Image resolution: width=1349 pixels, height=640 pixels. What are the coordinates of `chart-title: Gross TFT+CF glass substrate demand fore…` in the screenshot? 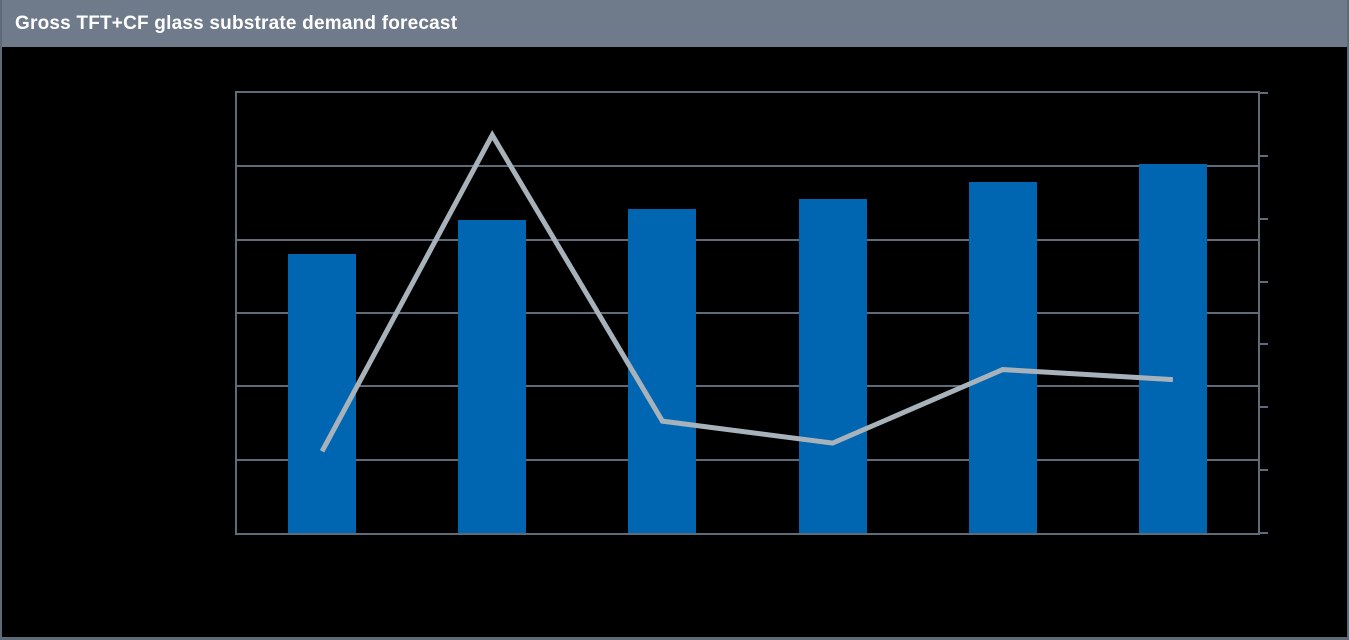 It's located at (236, 23).